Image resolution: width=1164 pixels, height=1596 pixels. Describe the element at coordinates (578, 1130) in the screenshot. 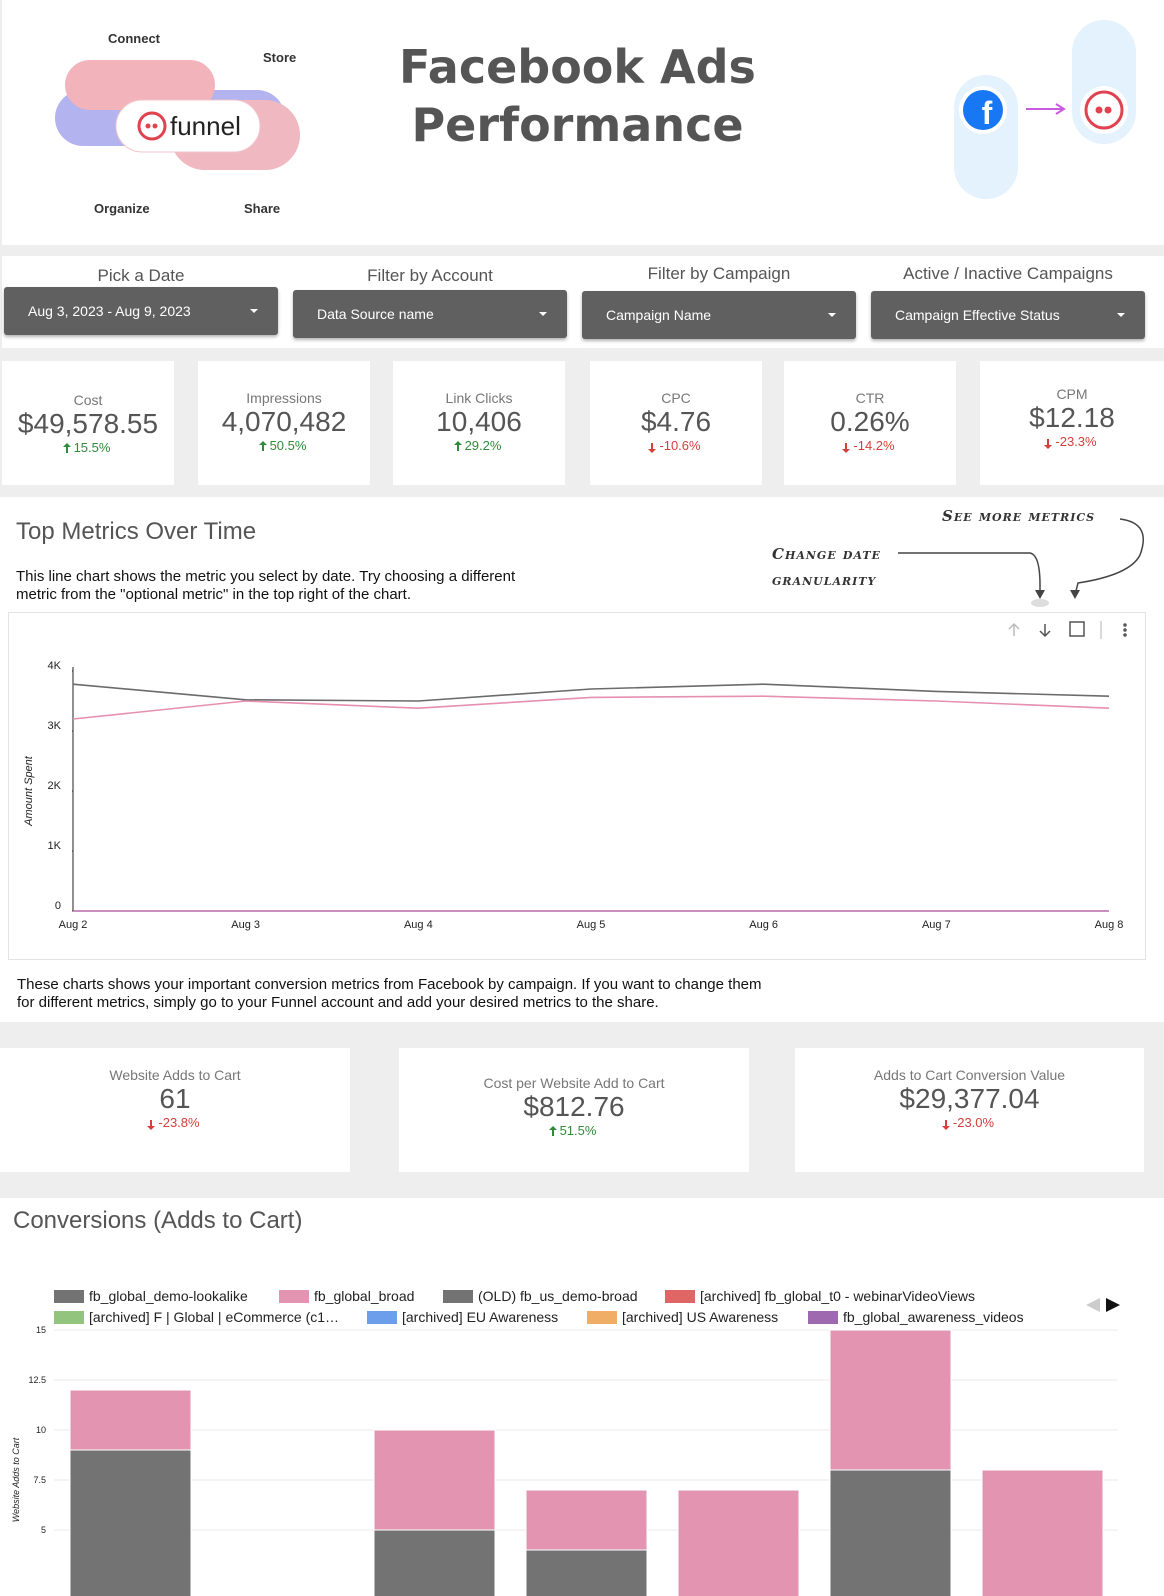

I see `kpi-change-value: 51.5%` at that location.